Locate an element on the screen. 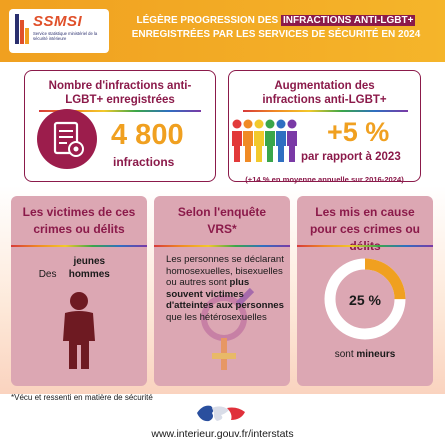  title-part1: Légère progression des is located at coordinates (207, 20).